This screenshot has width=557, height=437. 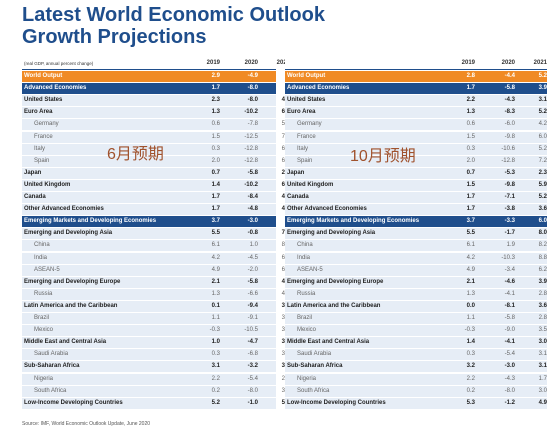 What do you see at coordinates (156, 331) in the screenshot?
I see `table-row: Mexico-0.3-10.53.3` at bounding box center [156, 331].